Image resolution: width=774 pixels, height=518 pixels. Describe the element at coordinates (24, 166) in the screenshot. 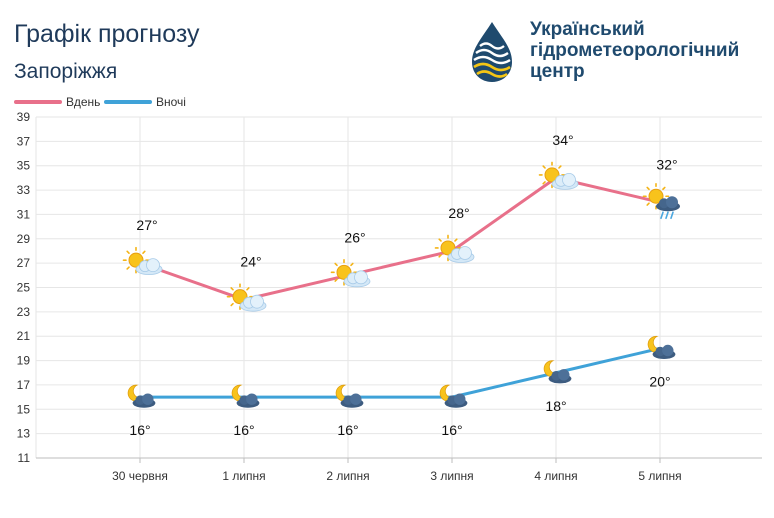

I see `y-tick-label: 35` at that location.